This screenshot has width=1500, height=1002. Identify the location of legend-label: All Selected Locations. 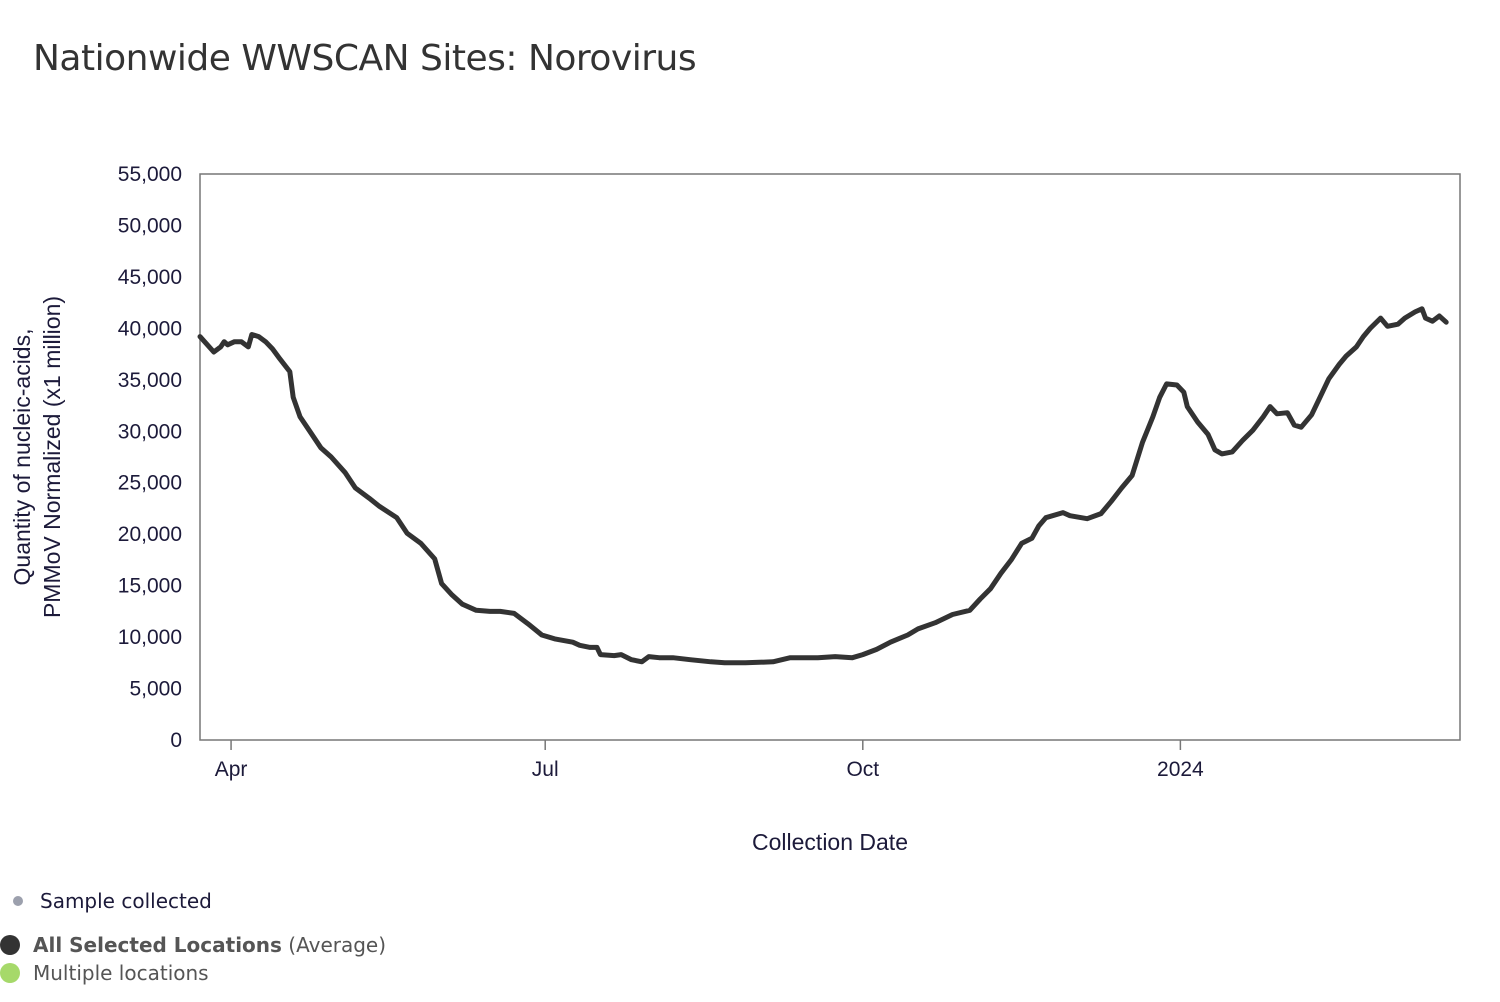
(157, 945).